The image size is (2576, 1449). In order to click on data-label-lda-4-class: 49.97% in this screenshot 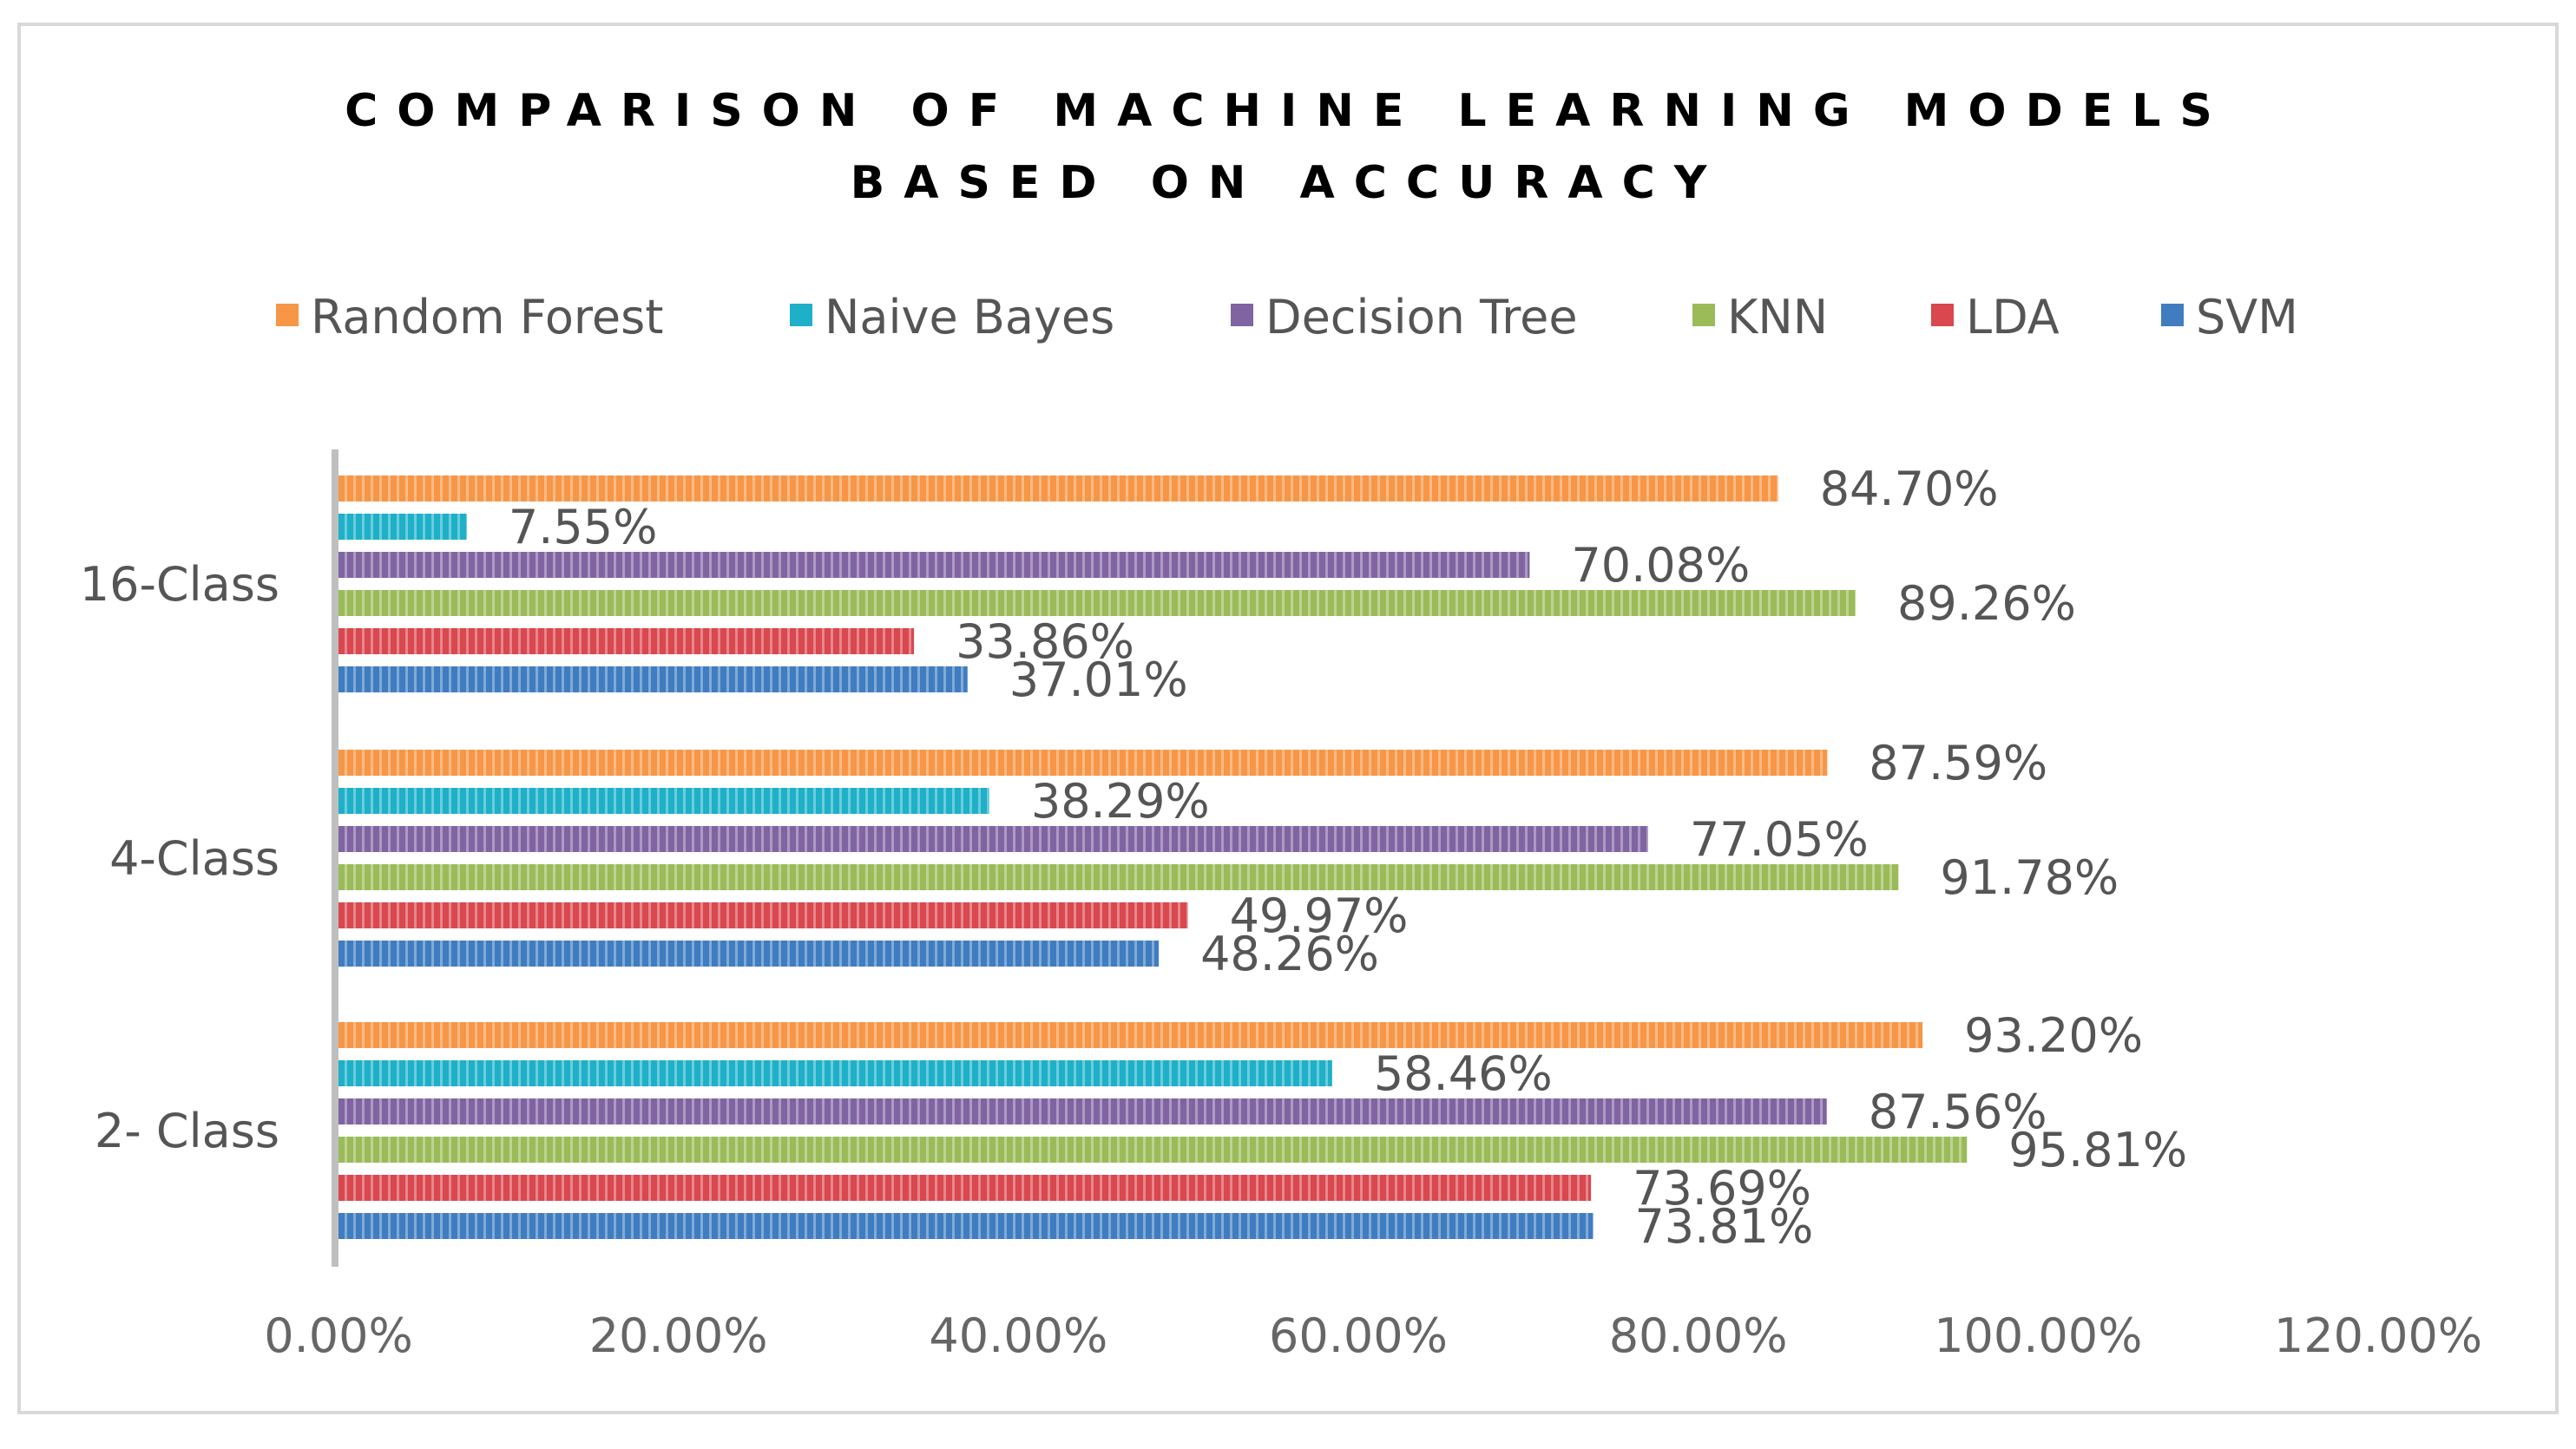, I will do `click(1319, 915)`.